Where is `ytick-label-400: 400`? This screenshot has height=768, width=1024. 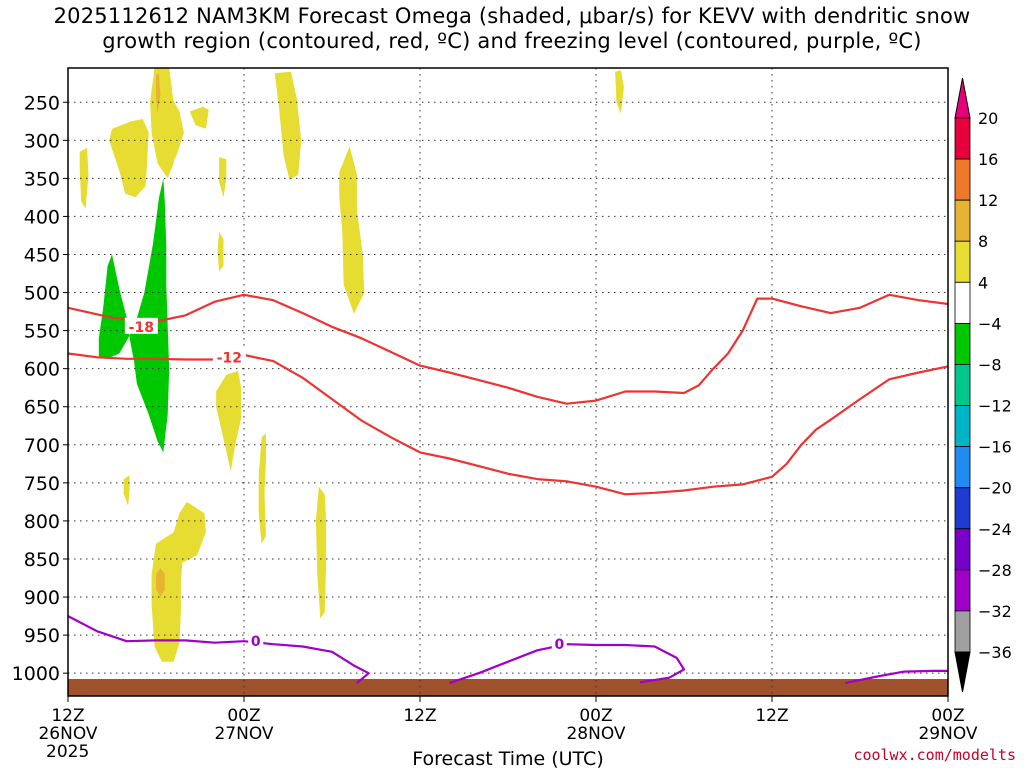 ytick-label-400: 400 is located at coordinates (42, 217).